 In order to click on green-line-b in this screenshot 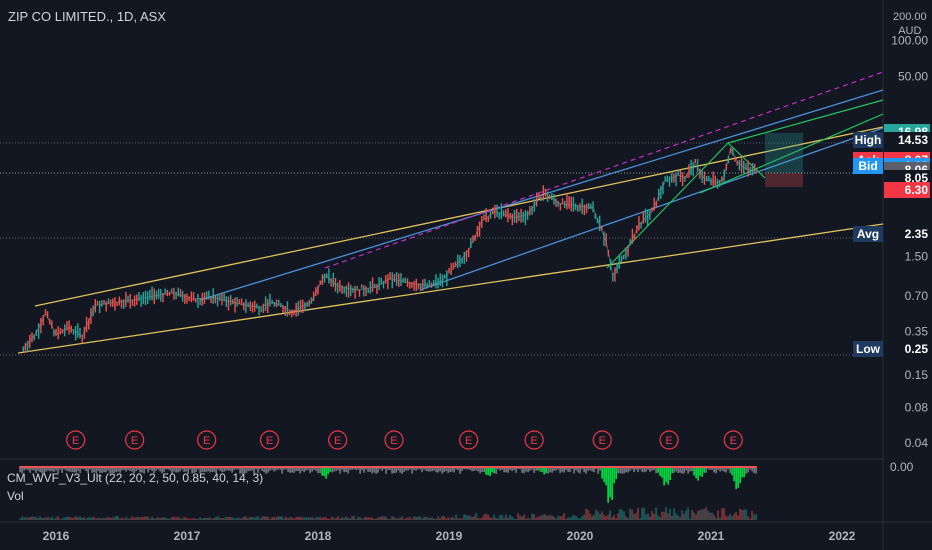, I will do `click(805, 121)`.